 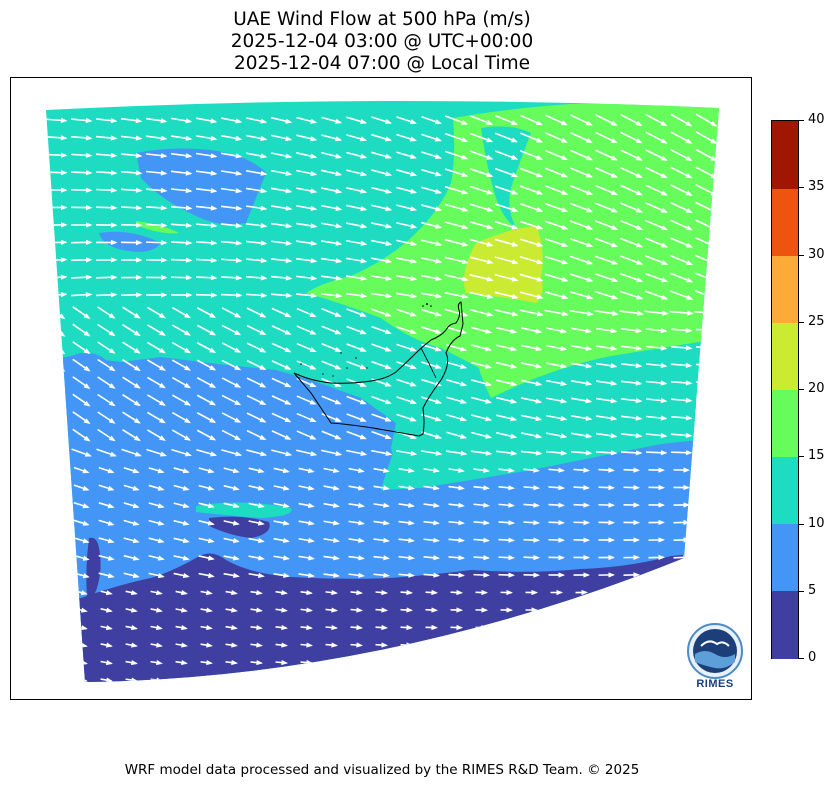 I want to click on colorbar-tick-label: 5, so click(x=812, y=590).